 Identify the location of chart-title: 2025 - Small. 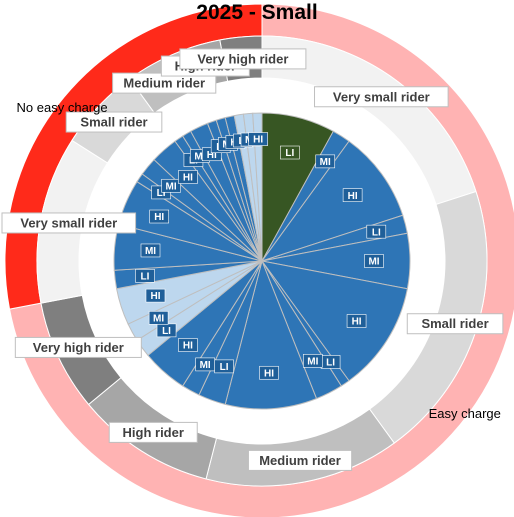
(257, 12).